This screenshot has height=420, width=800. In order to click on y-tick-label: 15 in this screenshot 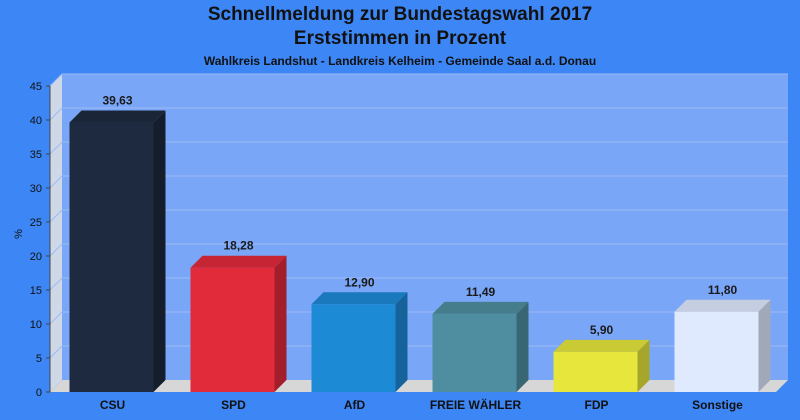, I will do `click(36, 291)`.